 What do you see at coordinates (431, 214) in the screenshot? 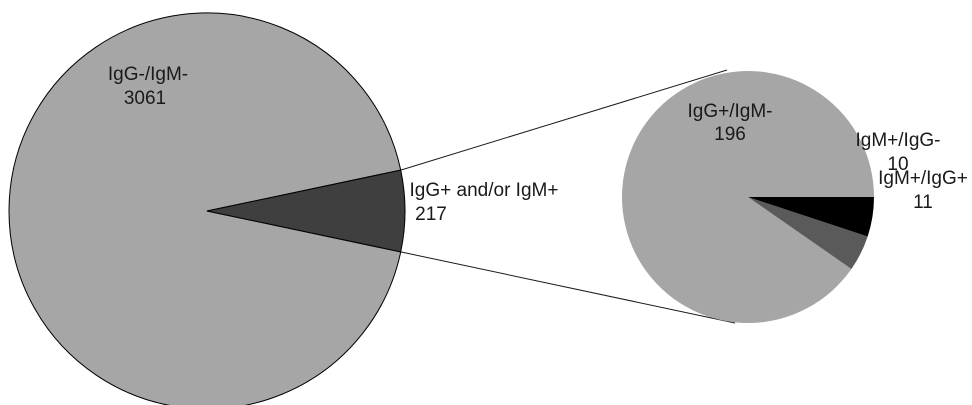
I see `label-positive-value: 217` at bounding box center [431, 214].